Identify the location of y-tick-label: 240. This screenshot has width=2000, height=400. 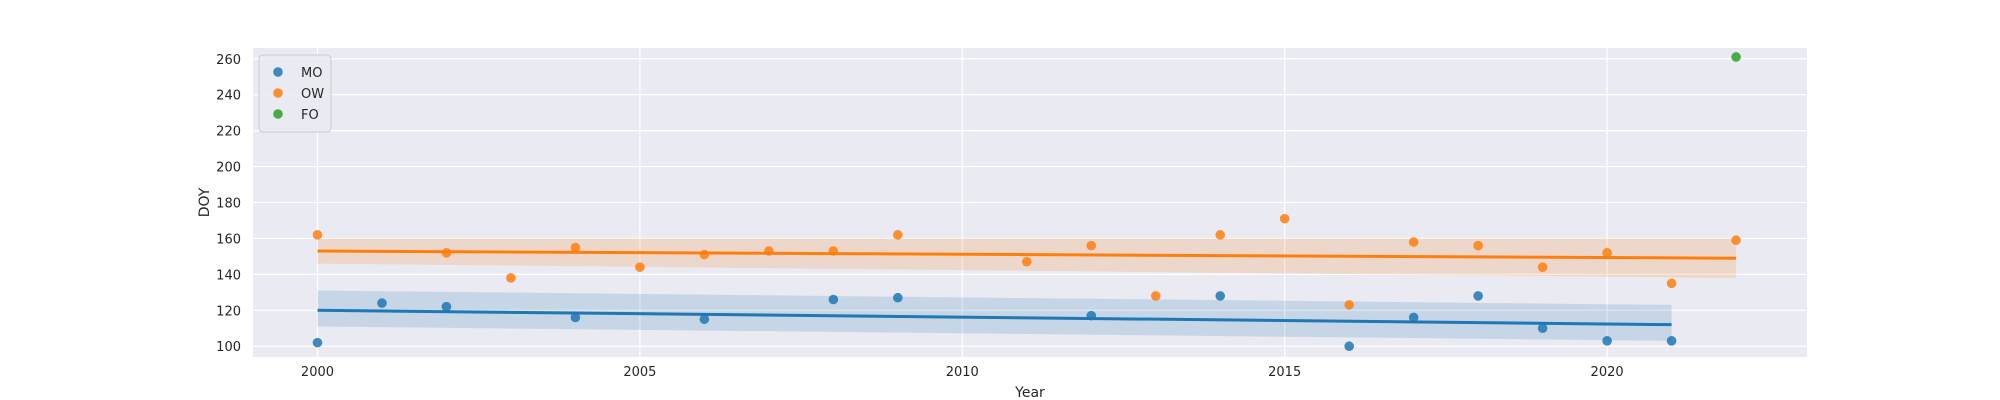
(228, 96).